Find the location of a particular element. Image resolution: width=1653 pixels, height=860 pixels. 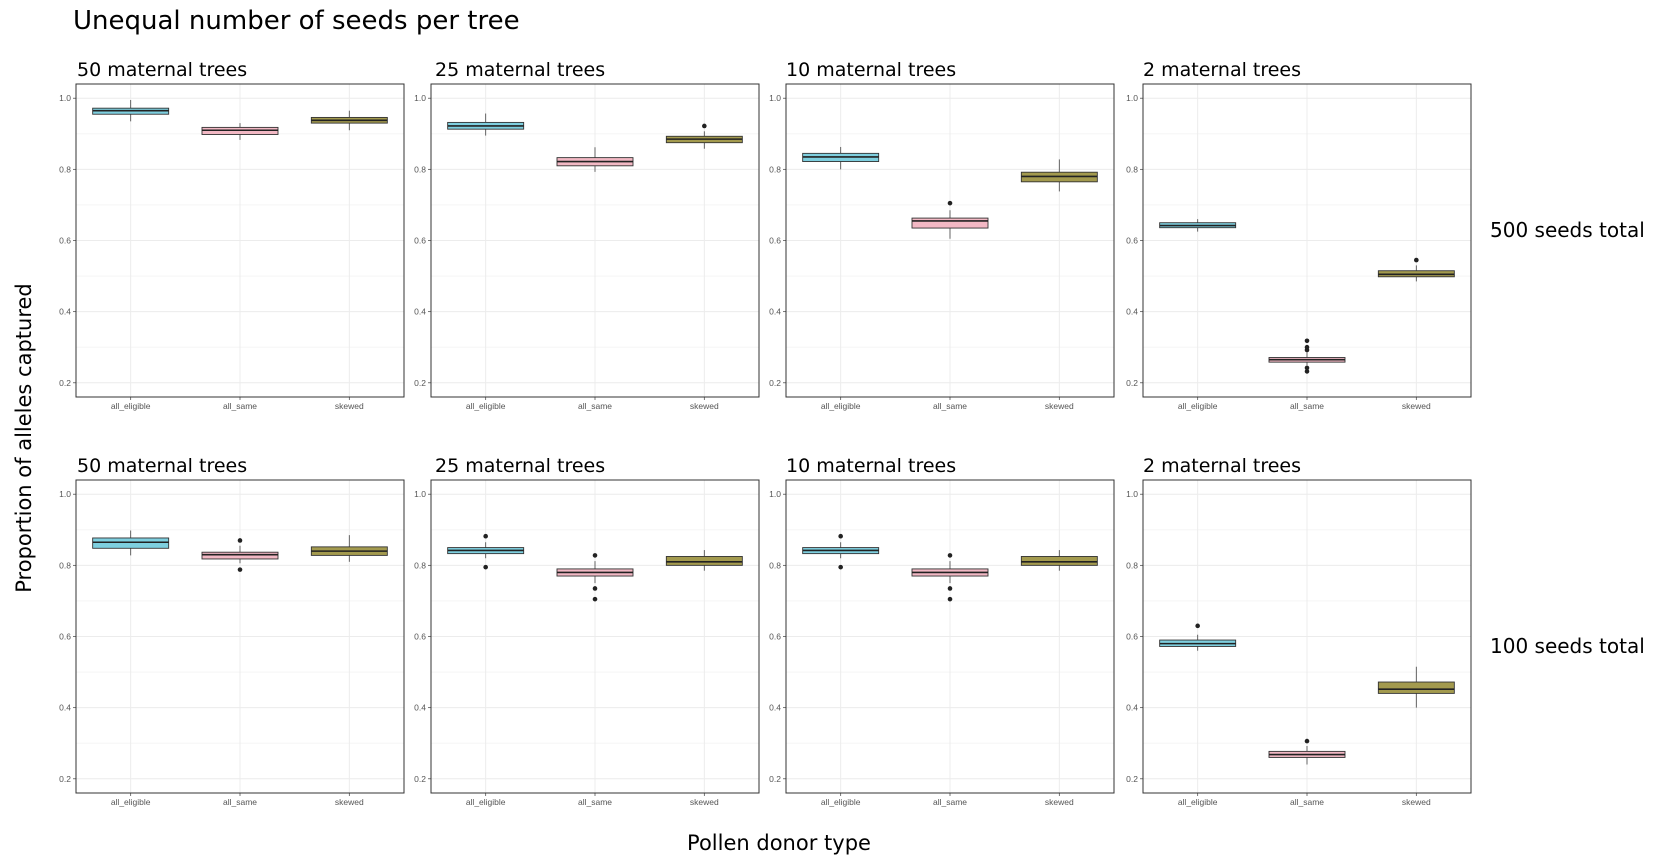

panel-title: 10 maternal trees is located at coordinates (871, 466).